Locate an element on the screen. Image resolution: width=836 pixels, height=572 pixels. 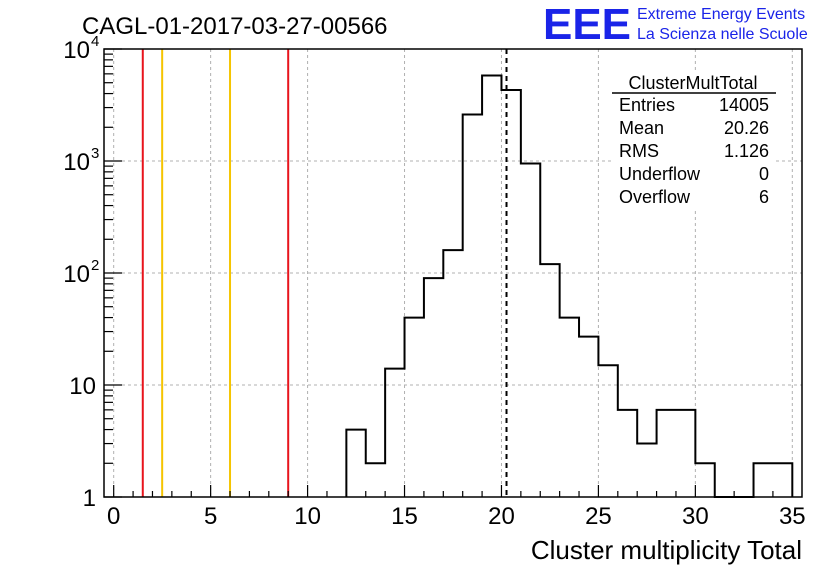
project-subtitle: La Scienza nelle Scuole is located at coordinates (722, 34).